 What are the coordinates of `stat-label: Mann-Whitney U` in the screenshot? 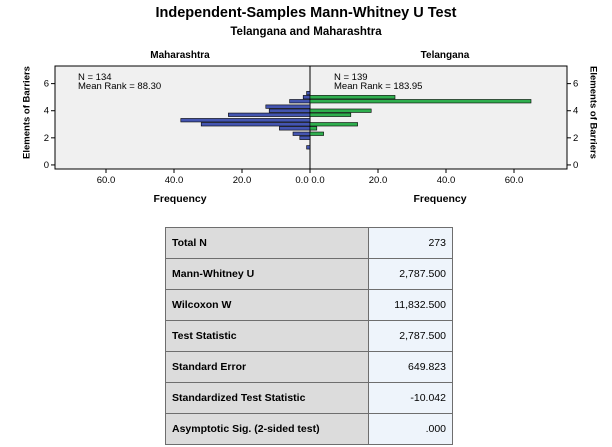 It's located at (267, 274).